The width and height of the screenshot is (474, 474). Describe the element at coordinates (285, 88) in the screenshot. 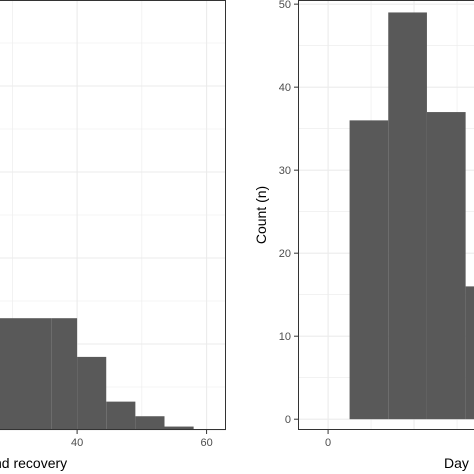

I see `y-tick-label: 40` at that location.